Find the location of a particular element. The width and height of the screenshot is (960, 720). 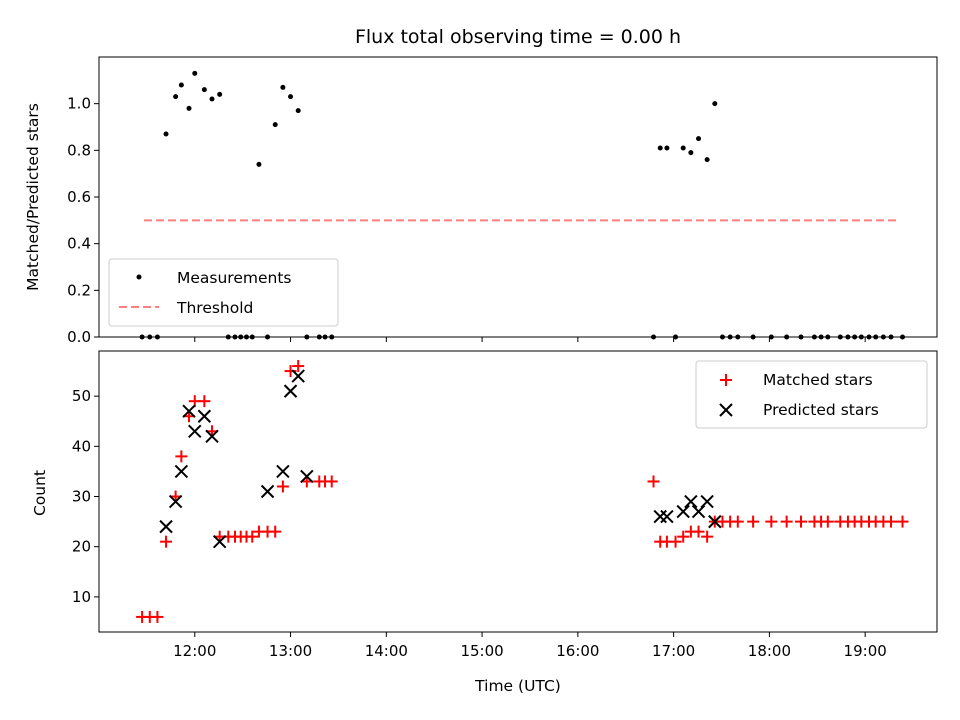

legend-predicted-marker is located at coordinates (726, 410).